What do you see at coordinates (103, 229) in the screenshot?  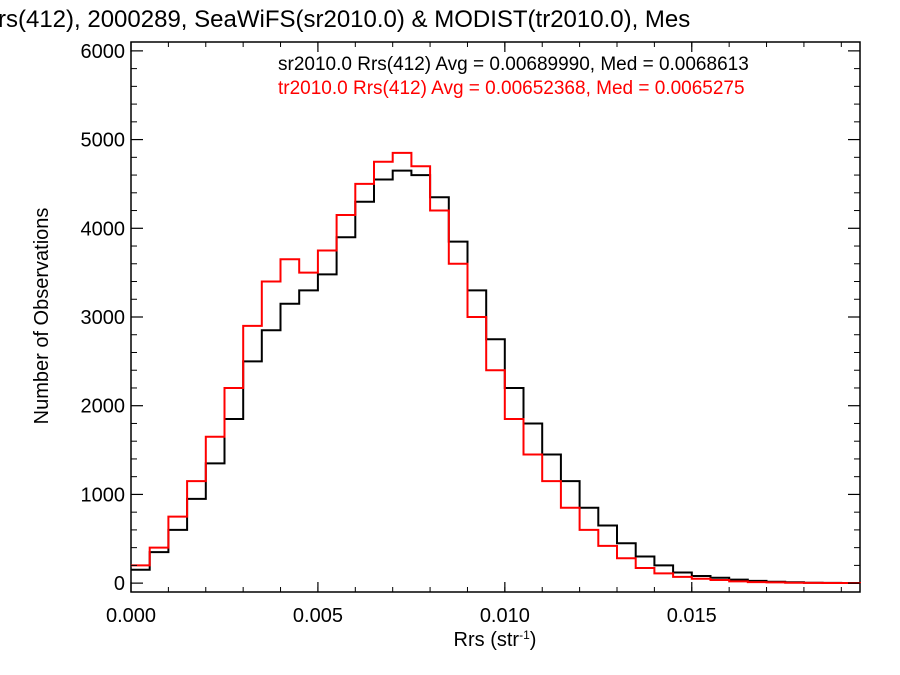 I see `y-tick-label: 4000` at bounding box center [103, 229].